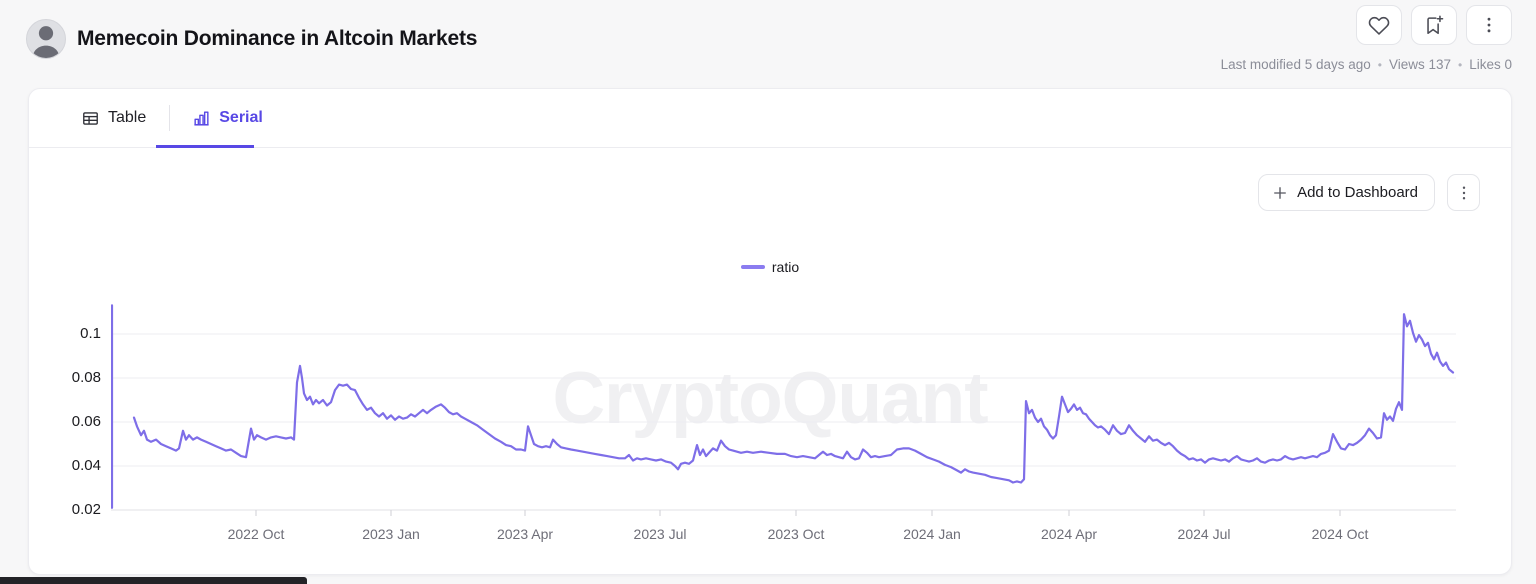 The height and width of the screenshot is (584, 1536). What do you see at coordinates (170, 118) in the screenshot?
I see `tab-divider` at bounding box center [170, 118].